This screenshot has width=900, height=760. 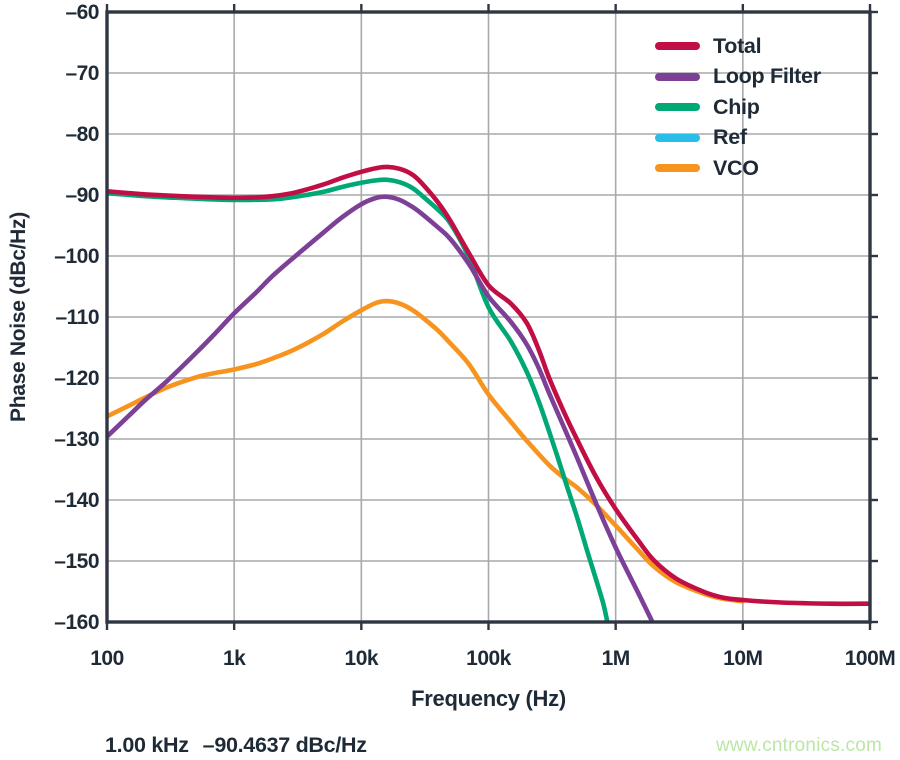 I want to click on y-tick-label: –140, so click(x=76, y=500).